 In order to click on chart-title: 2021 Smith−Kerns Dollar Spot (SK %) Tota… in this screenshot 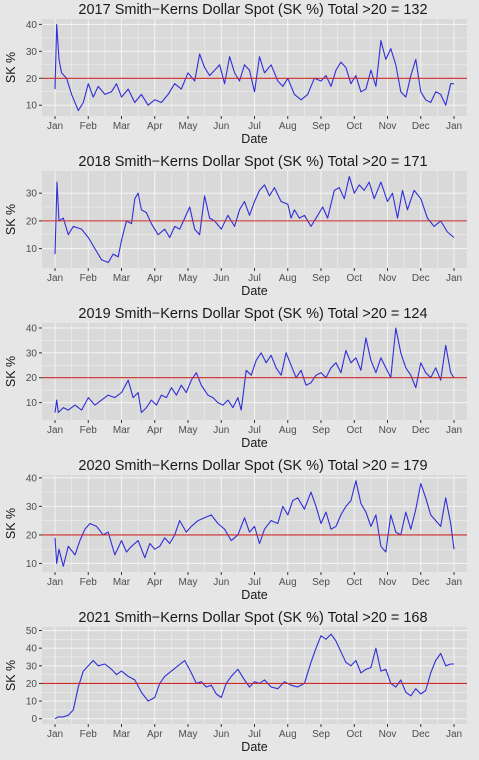, I will do `click(252, 618)`.